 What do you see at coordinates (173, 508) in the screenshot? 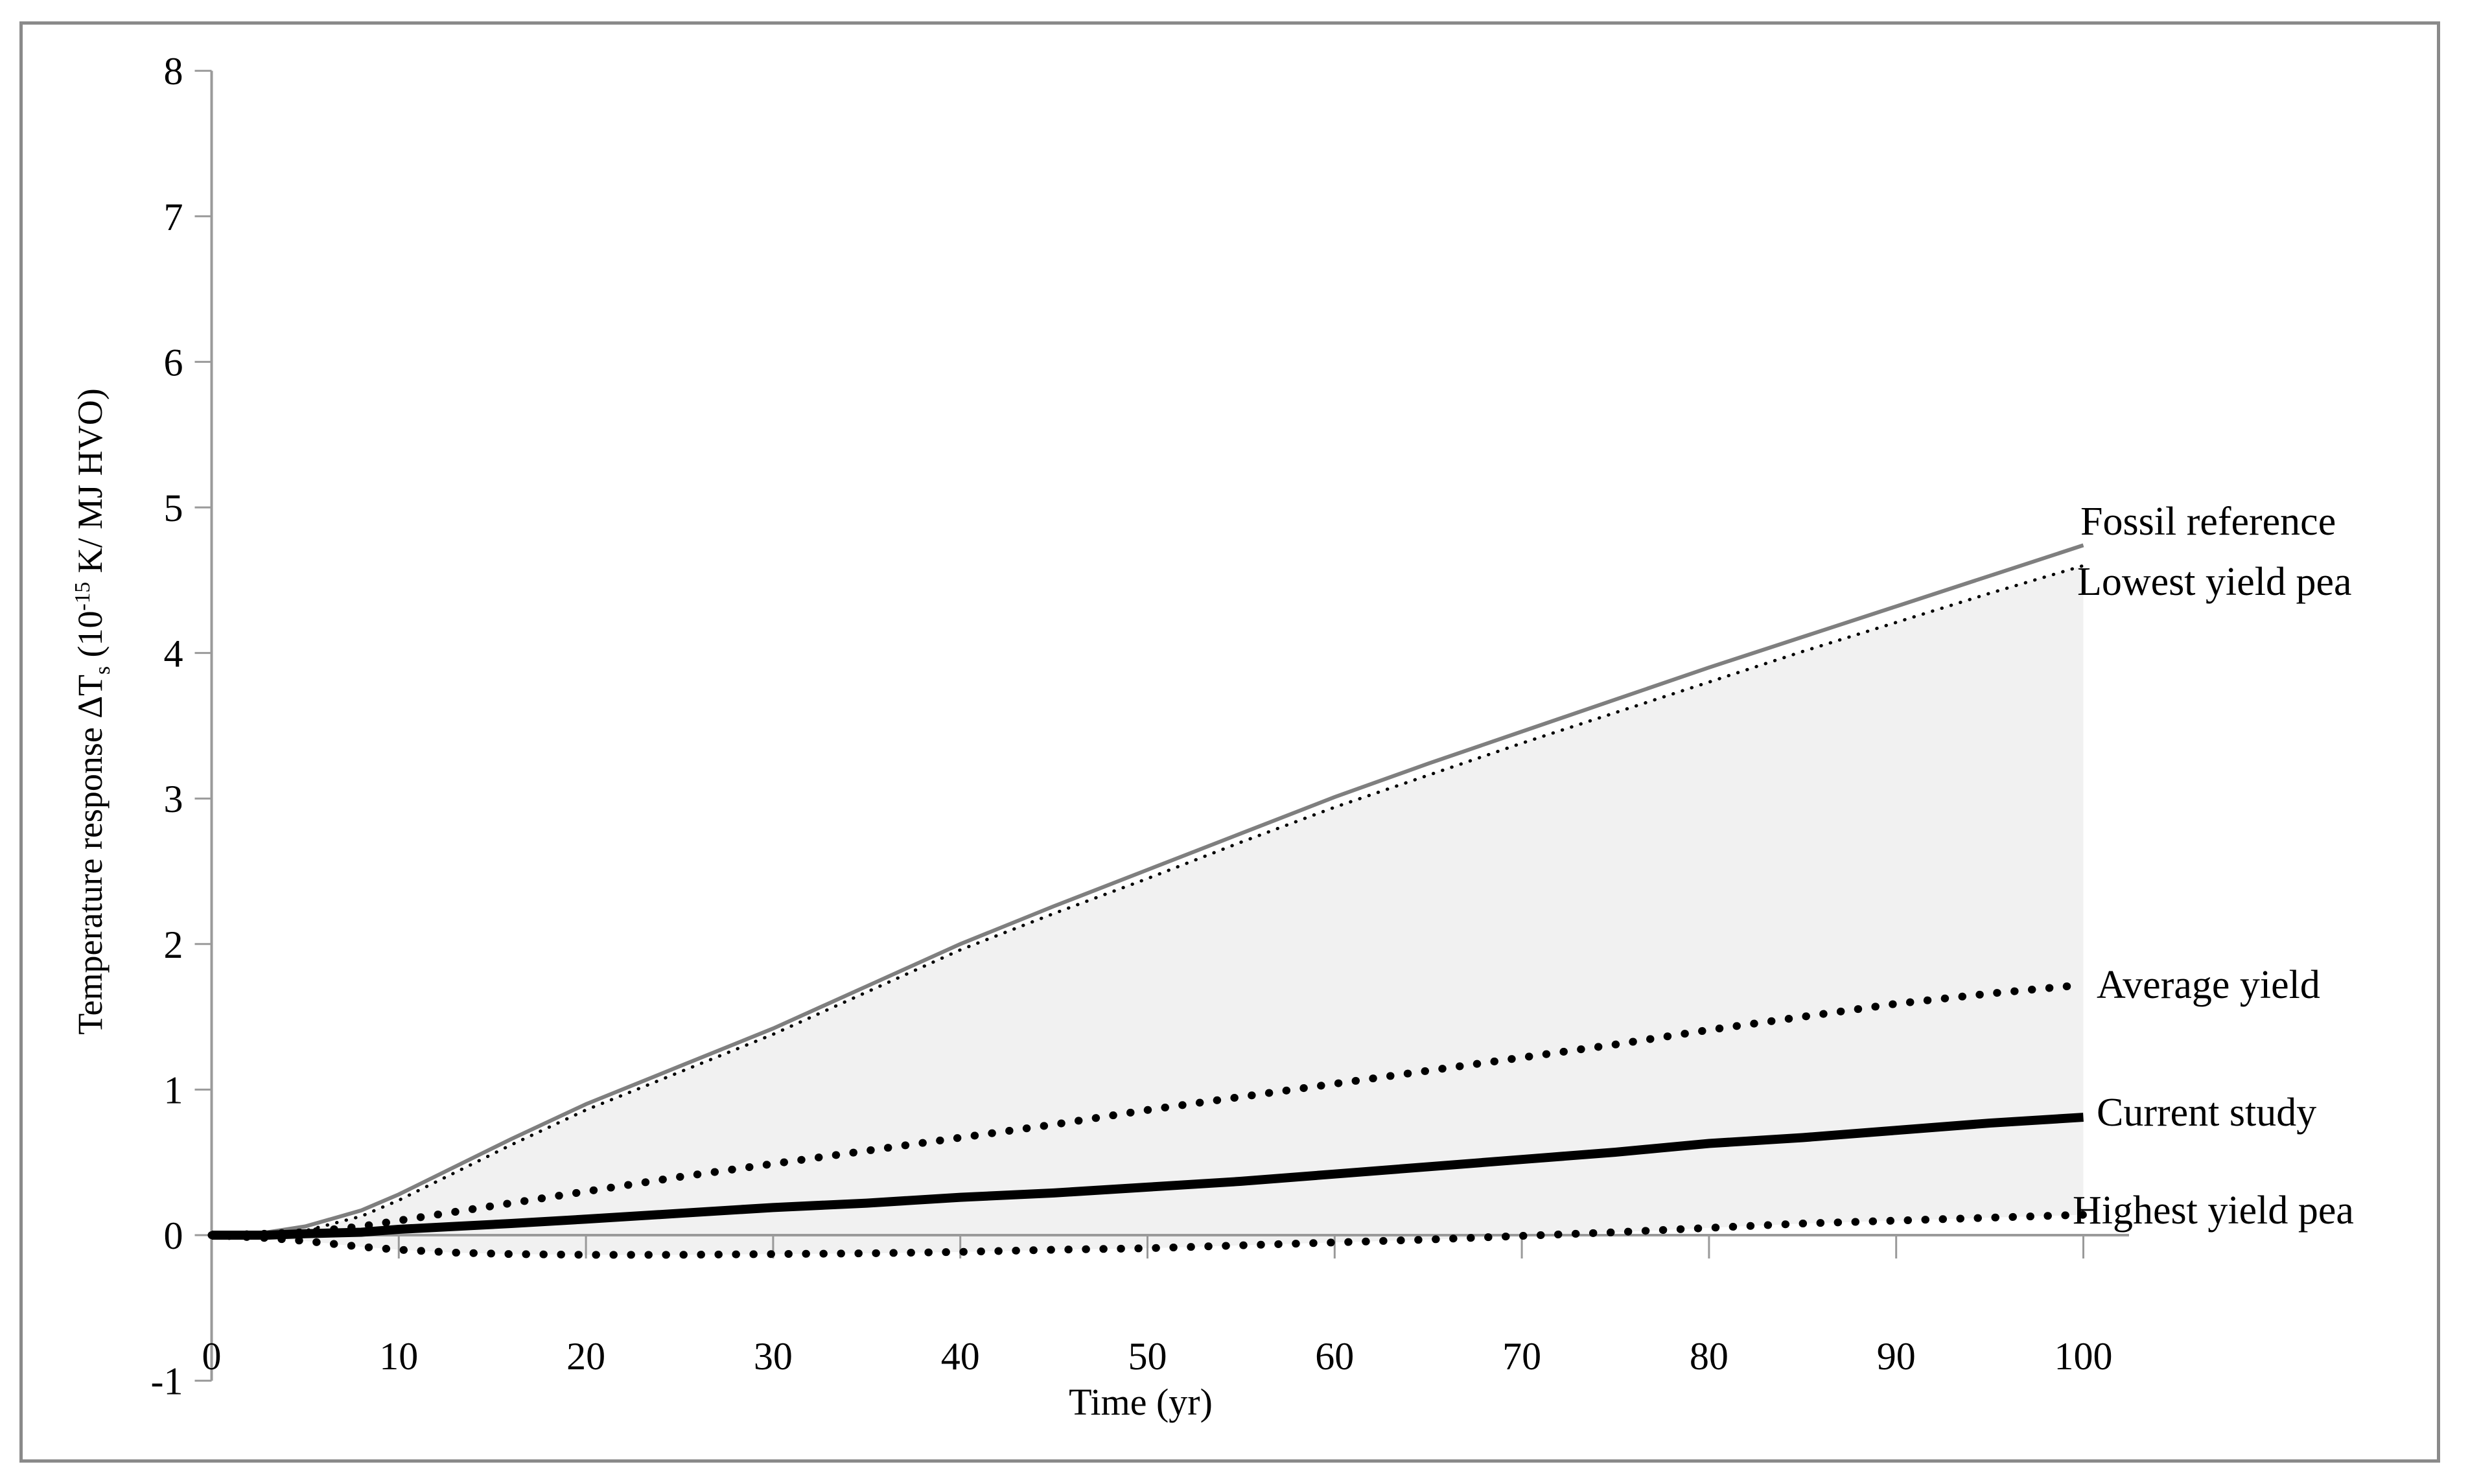
I see `y-tick-label: 5` at bounding box center [173, 508].